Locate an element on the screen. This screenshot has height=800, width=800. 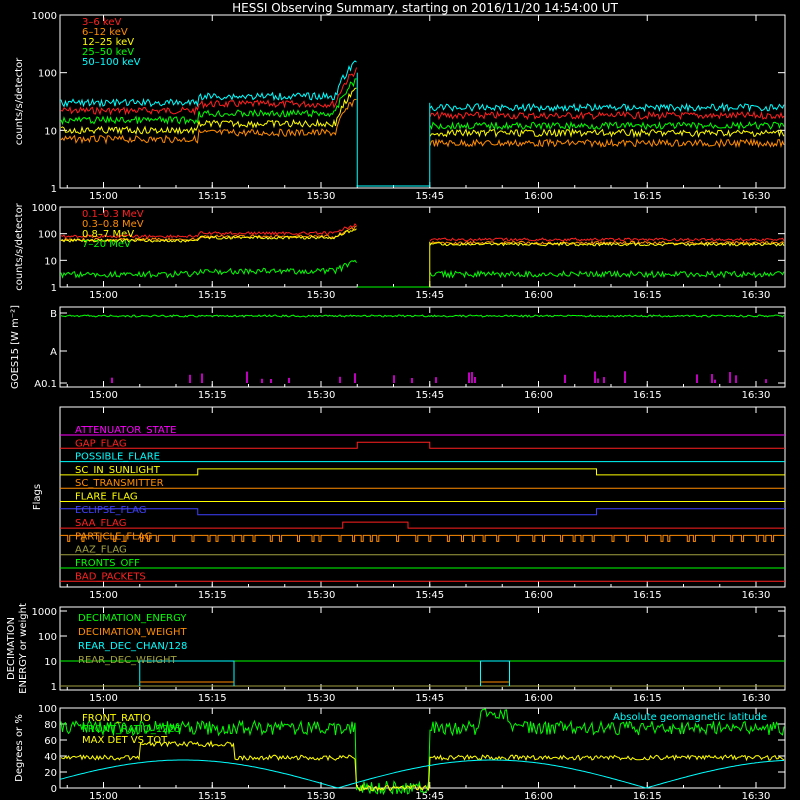
flag-label: FRONTS_OFF is located at coordinates (107, 563).